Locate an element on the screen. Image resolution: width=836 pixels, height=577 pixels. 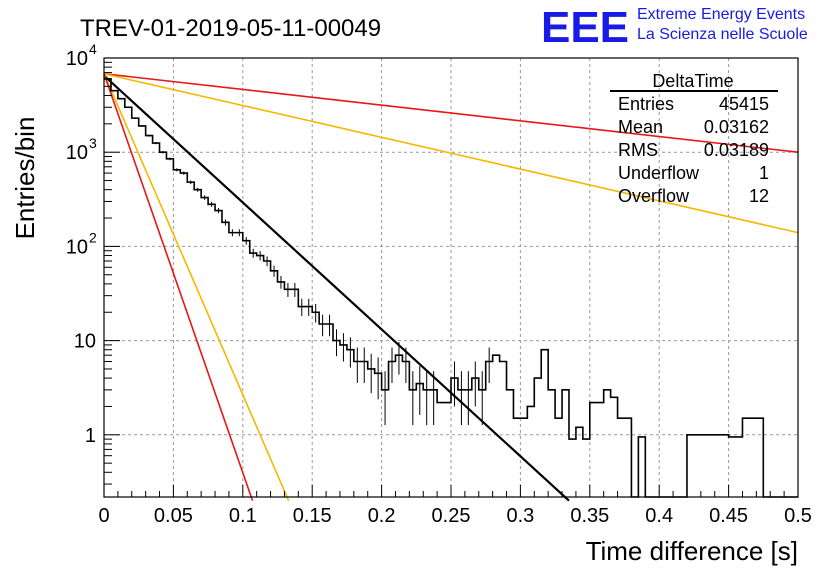
x-tick-label-6: 0.3 is located at coordinates (520, 516).